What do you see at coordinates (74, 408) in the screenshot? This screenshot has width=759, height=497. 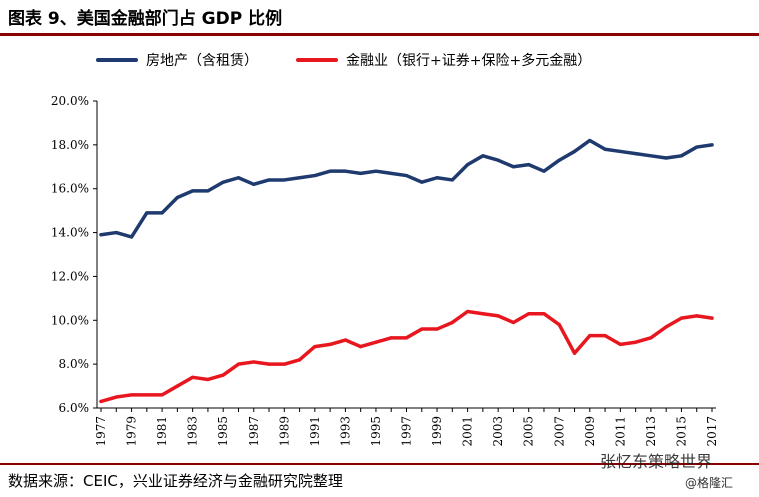 I see `y-tick-label: 6.0%` at bounding box center [74, 408].